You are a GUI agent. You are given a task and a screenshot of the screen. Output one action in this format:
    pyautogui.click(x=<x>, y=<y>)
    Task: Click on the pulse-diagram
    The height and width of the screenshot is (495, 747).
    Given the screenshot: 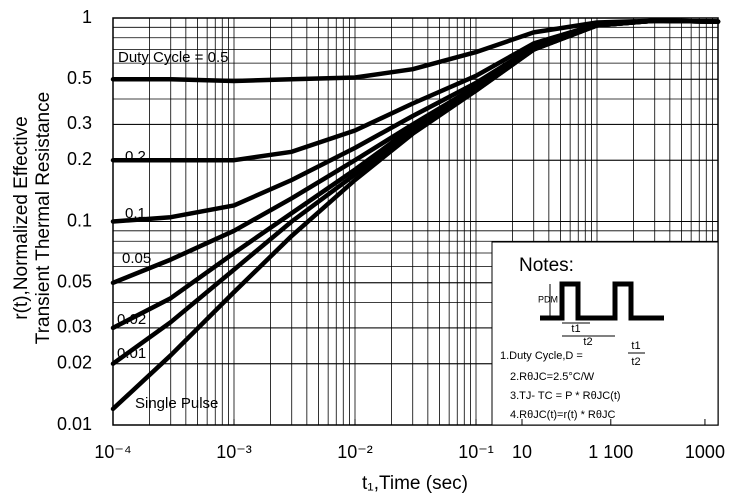 What is the action you would take?
    pyautogui.click(x=602, y=301)
    